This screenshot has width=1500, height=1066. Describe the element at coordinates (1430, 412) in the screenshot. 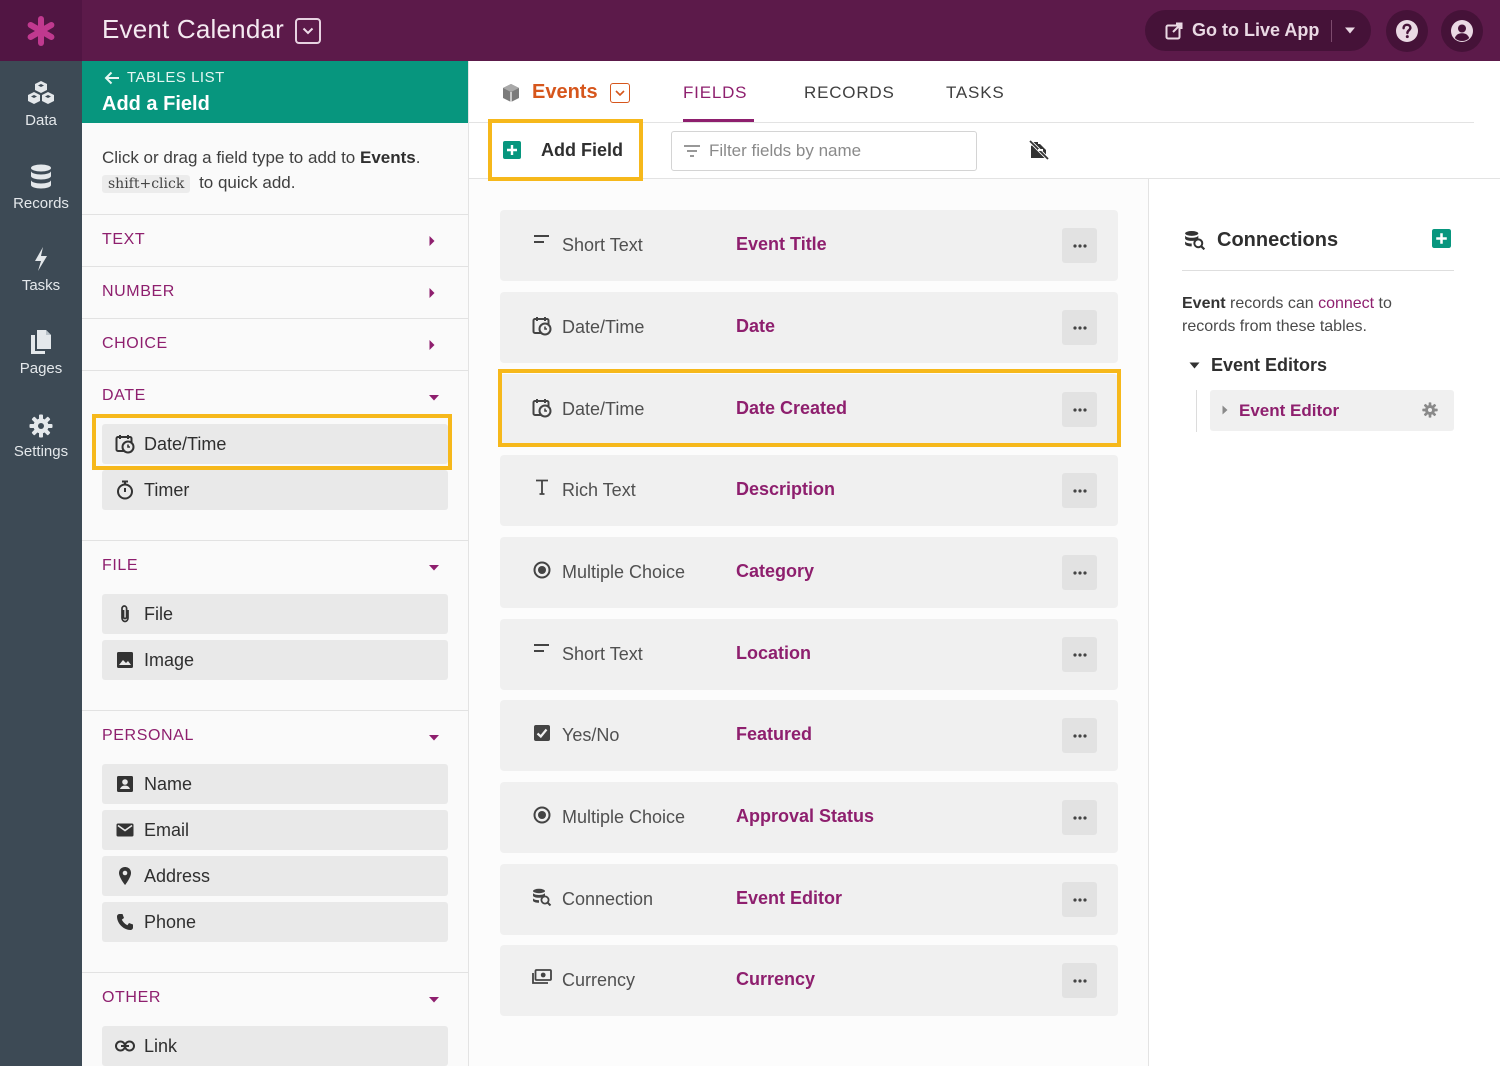

I see `connection-settings-button` at that location.